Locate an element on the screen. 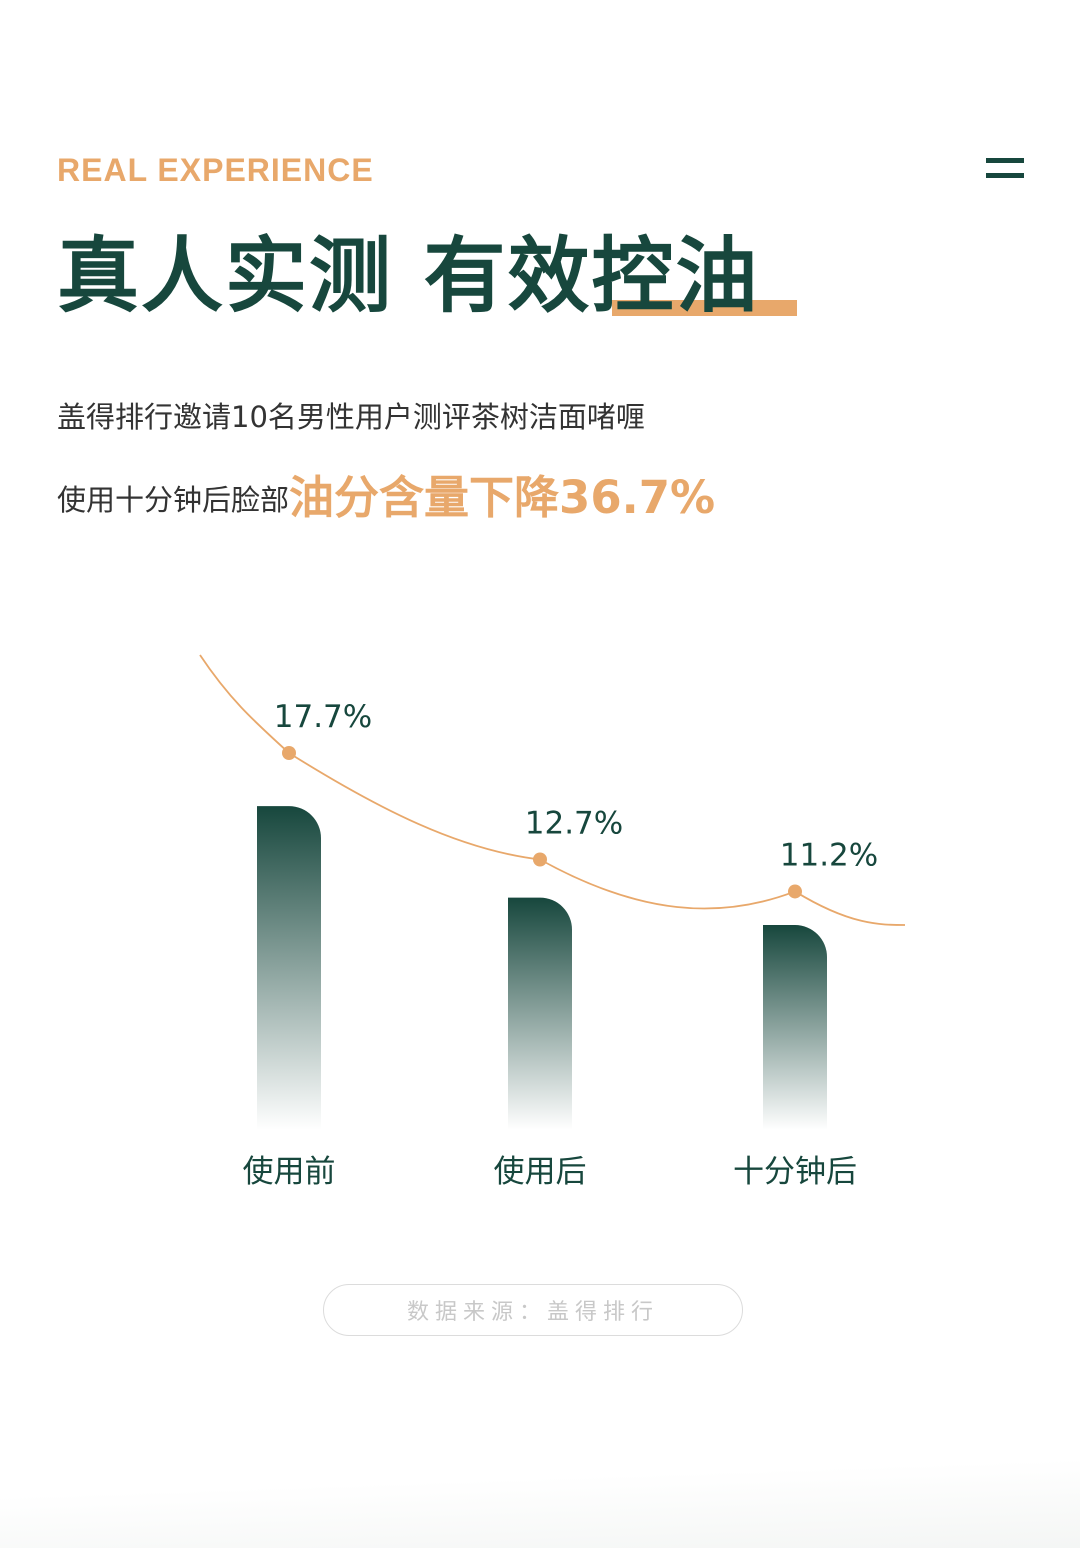 This screenshot has height=1548, width=1080. category-label-1: 使用前 is located at coordinates (289, 1172).